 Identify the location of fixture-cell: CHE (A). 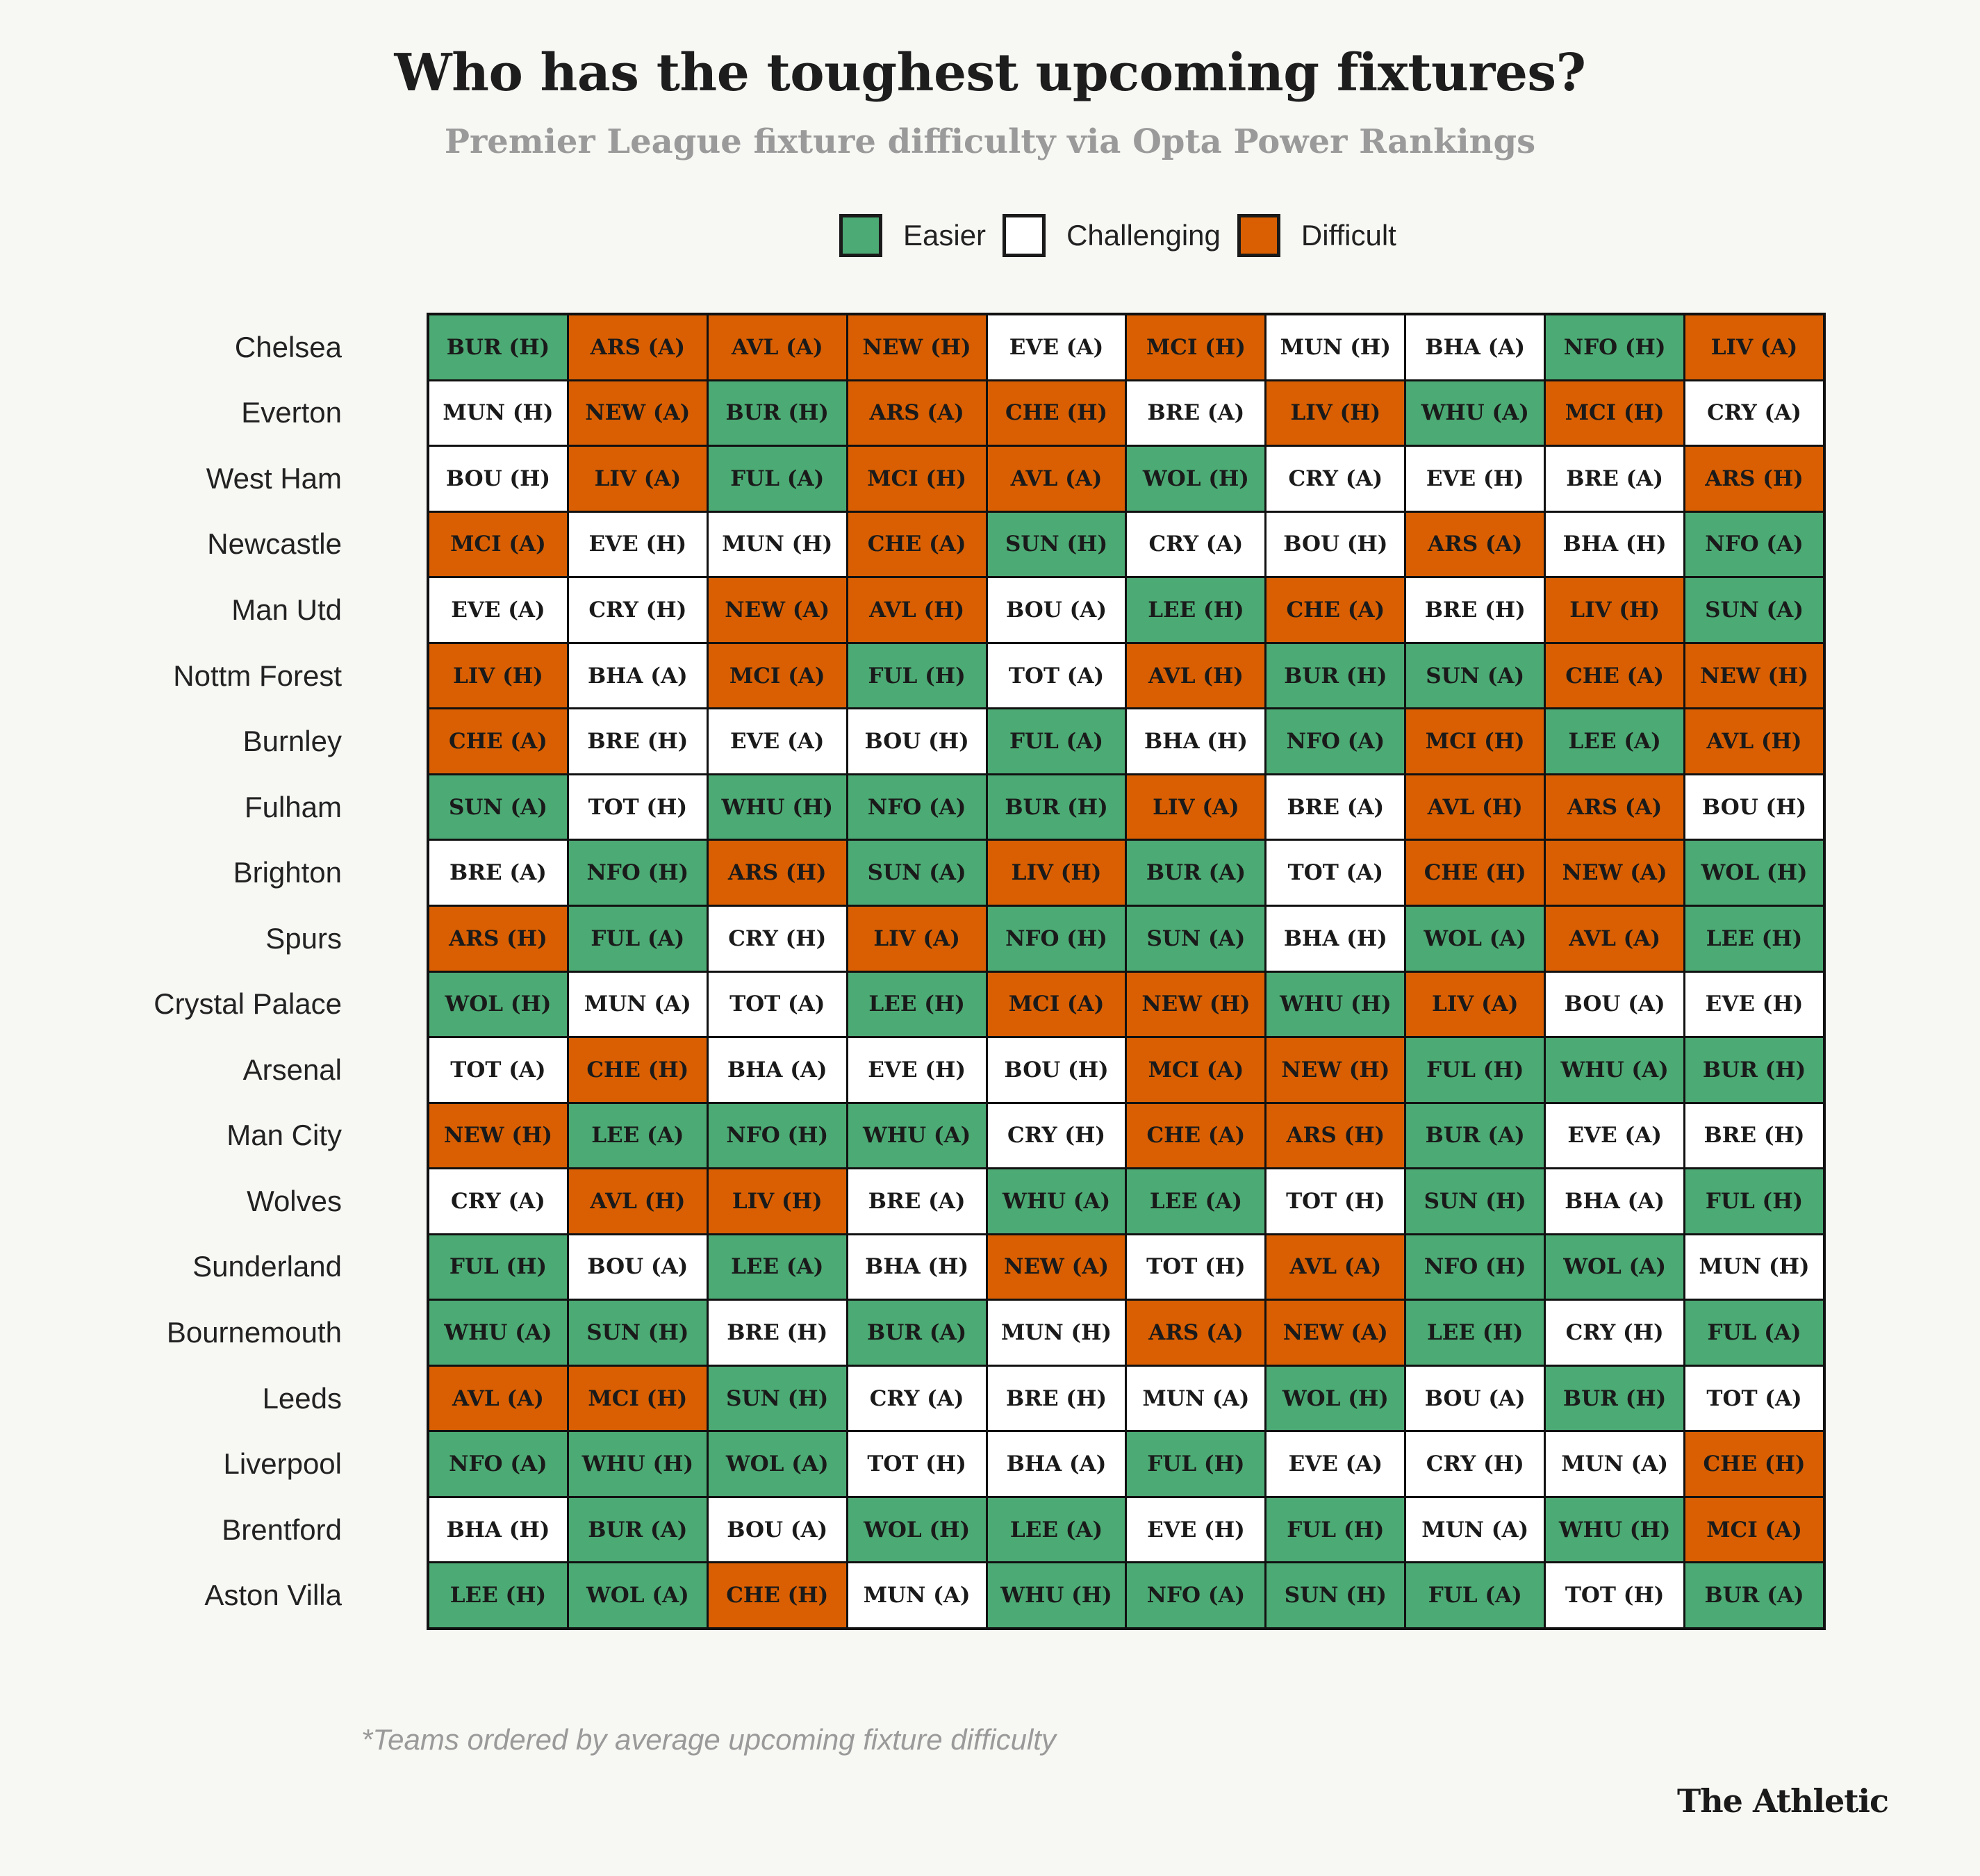
(498, 741).